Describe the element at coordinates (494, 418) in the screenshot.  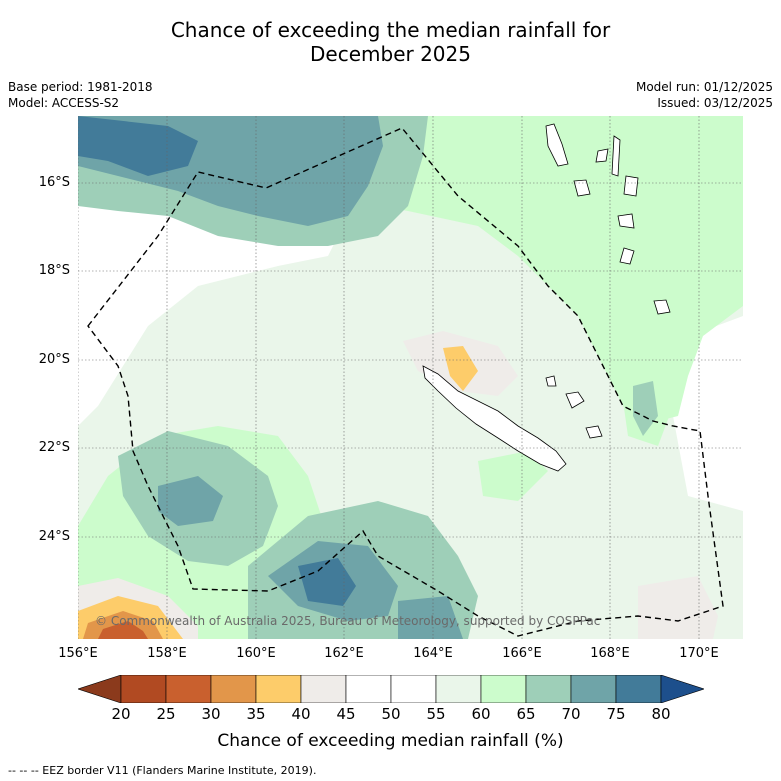
I see `new-caledonia-island` at that location.